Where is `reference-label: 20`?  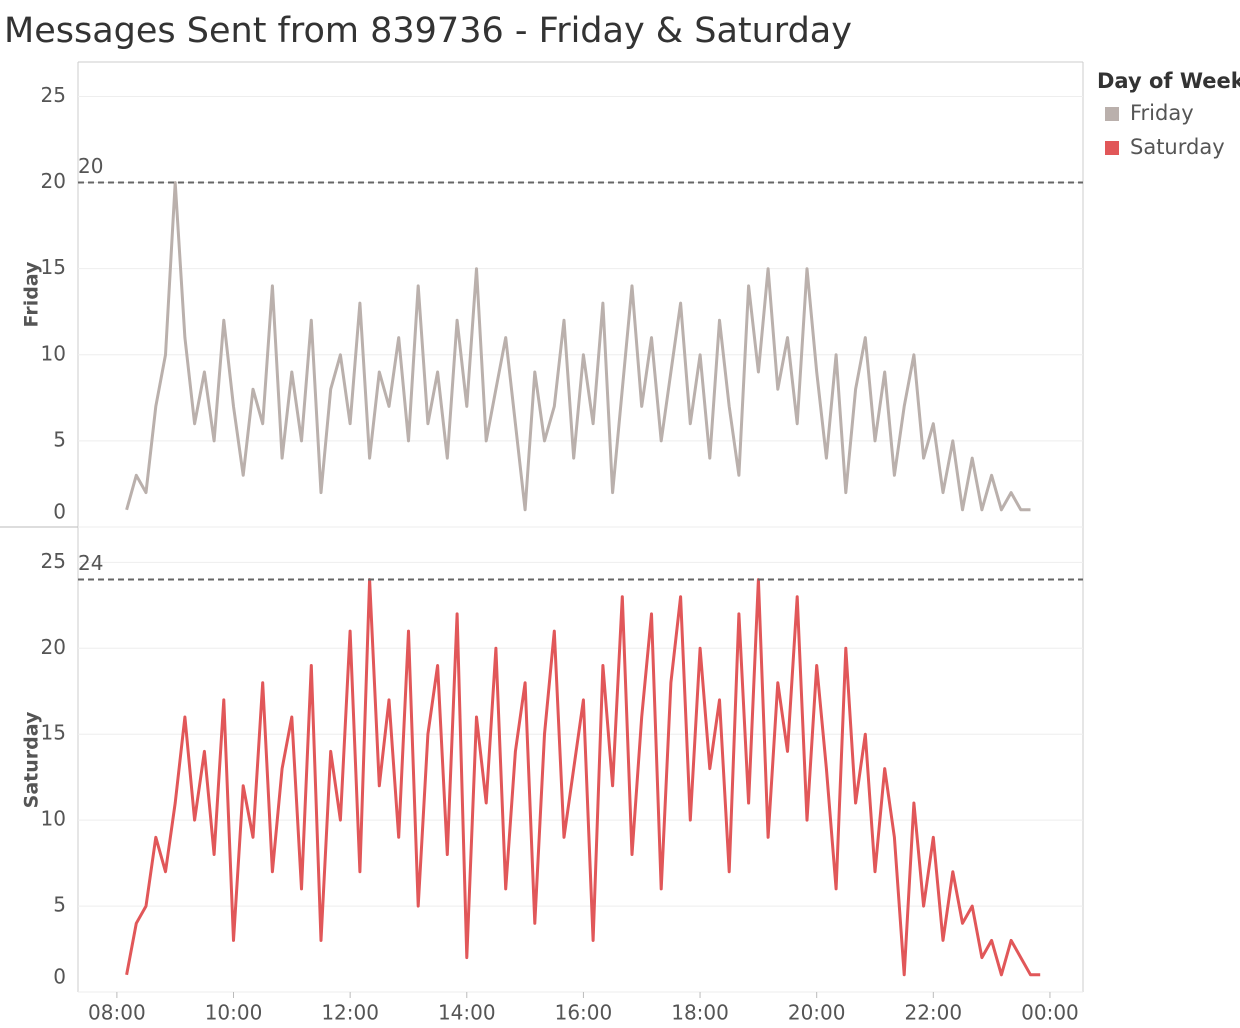 reference-label: 20 is located at coordinates (90, 166).